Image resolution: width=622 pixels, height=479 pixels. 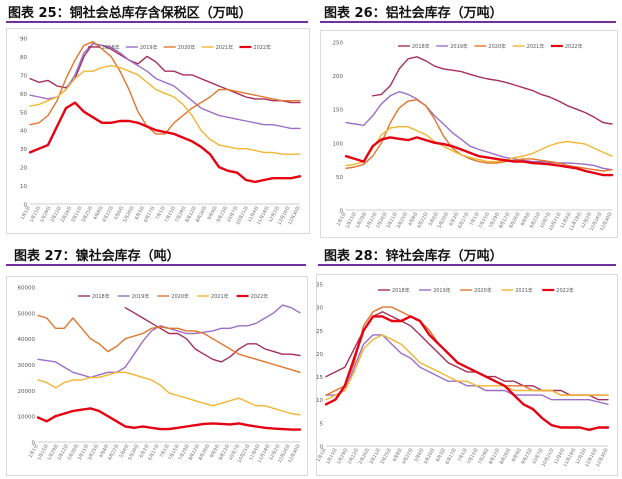 I want to click on y-tick-label: 60000, so click(x=27, y=289).